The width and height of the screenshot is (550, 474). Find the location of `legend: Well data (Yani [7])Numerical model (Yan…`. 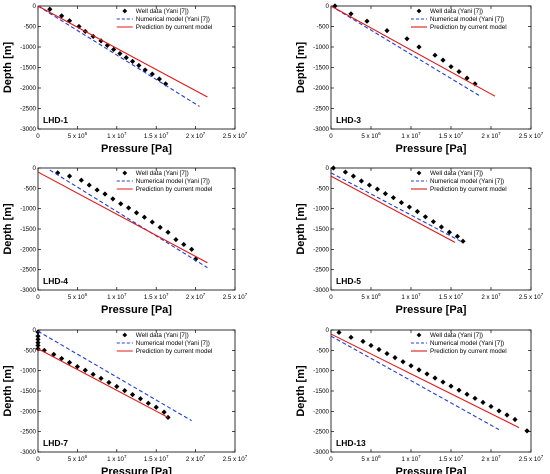

legend: Well data (Yani [7])Numerical model (Yan… is located at coordinates (459, 19).